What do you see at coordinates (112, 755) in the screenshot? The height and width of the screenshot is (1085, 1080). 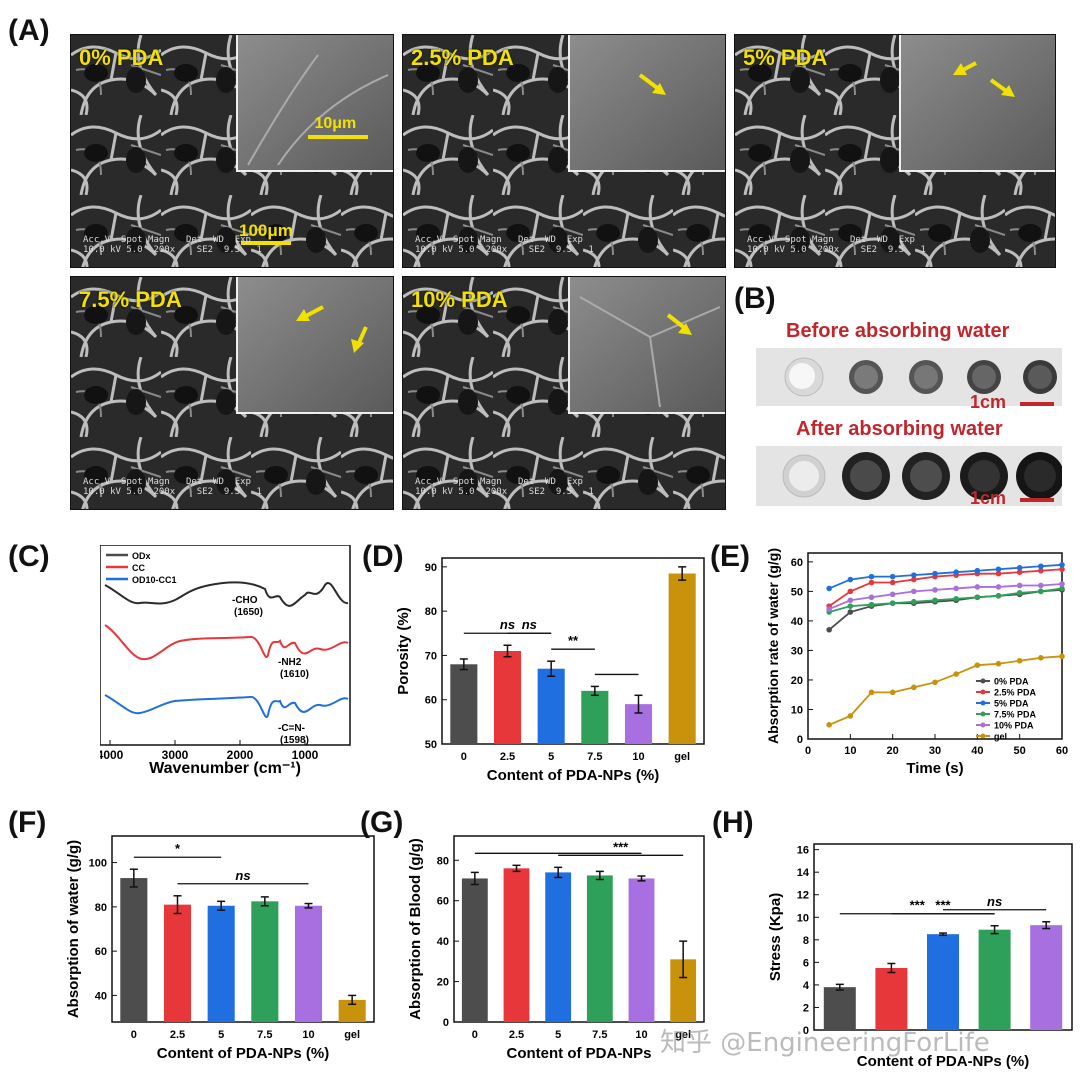 I see `x-tick-label: 4000` at bounding box center [112, 755].